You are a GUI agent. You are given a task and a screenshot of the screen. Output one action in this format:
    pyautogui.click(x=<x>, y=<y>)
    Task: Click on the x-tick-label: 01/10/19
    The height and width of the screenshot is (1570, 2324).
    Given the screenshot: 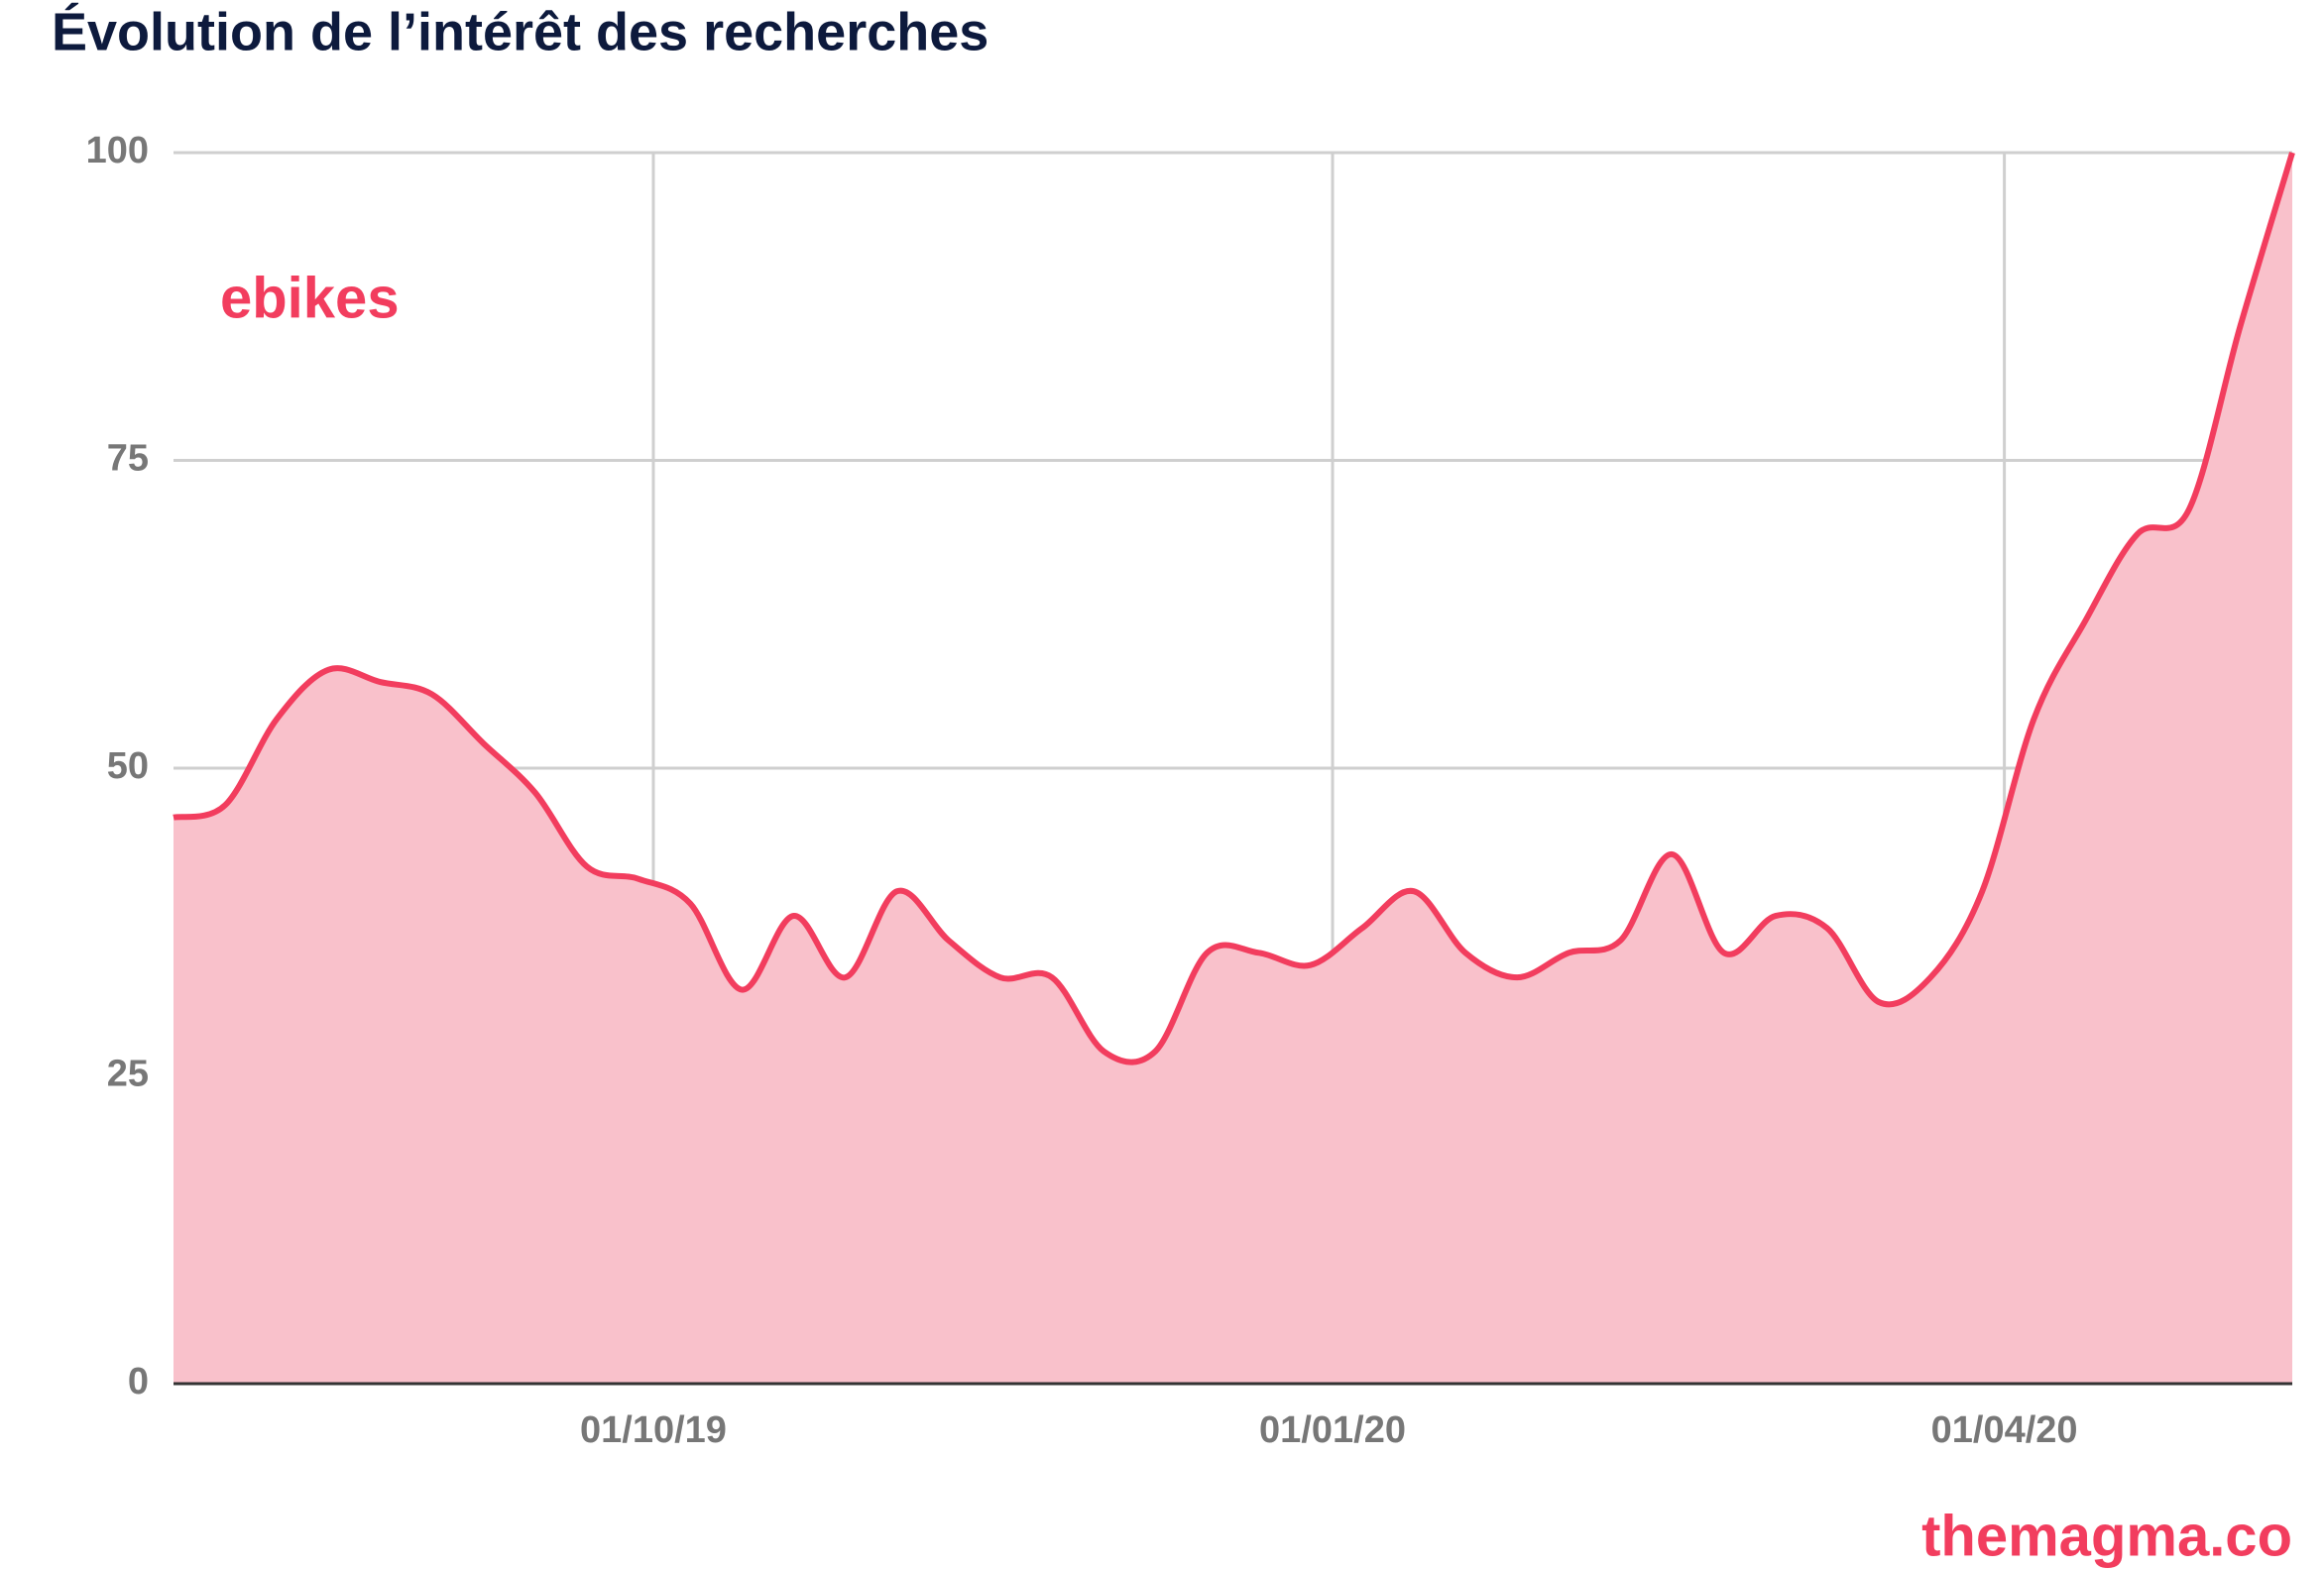 What is the action you would take?
    pyautogui.click(x=653, y=1430)
    